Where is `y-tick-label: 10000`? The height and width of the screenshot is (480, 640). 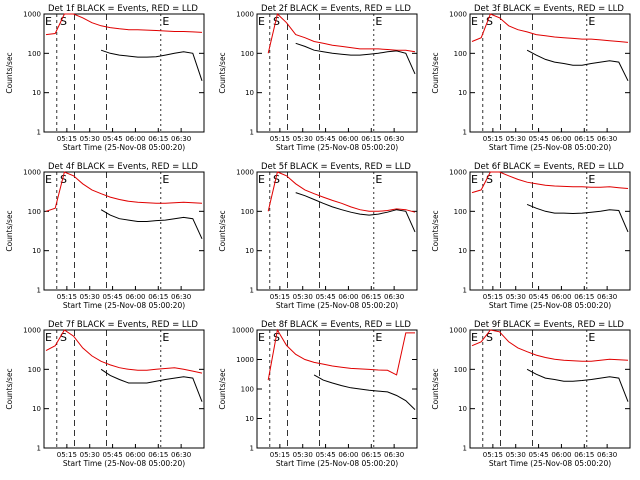 y-tick-label: 10000 is located at coordinates (243, 331).